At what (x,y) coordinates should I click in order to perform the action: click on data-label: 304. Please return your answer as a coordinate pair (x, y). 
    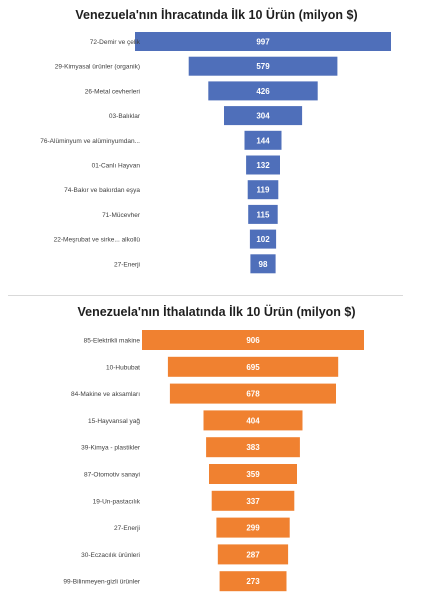
    Looking at the image, I should click on (263, 116).